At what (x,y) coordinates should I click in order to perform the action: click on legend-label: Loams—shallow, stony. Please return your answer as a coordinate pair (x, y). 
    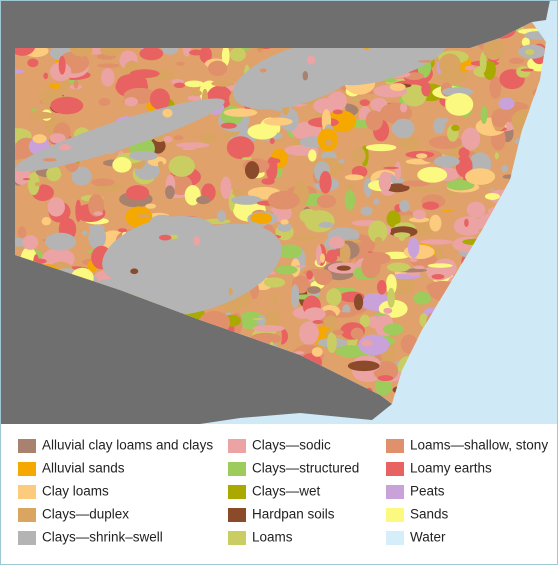
    Looking at the image, I should click on (479, 445).